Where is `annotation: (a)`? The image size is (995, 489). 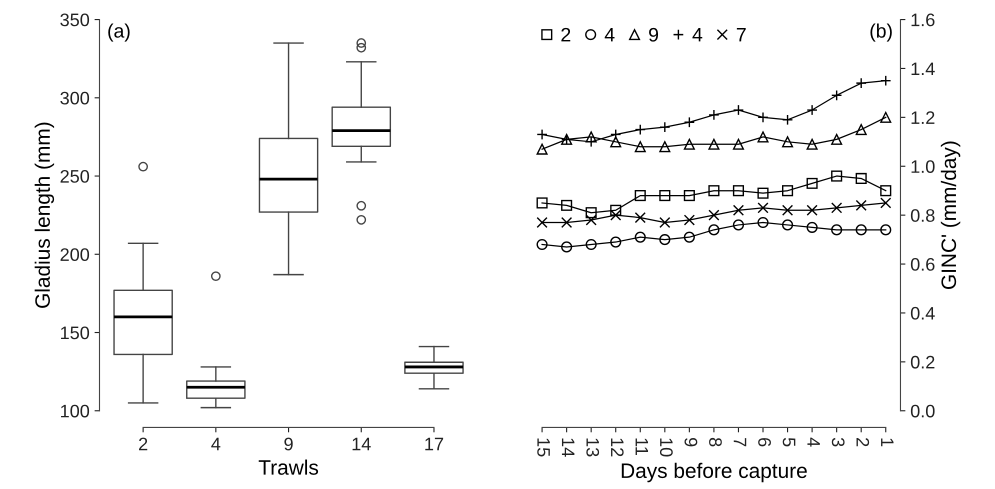
annotation: (a) is located at coordinates (119, 32).